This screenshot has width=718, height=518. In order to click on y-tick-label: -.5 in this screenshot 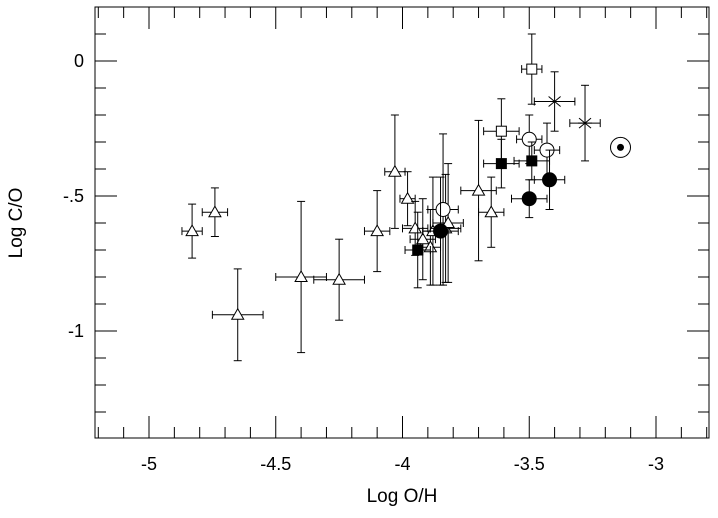, I will do `click(73, 196)`.